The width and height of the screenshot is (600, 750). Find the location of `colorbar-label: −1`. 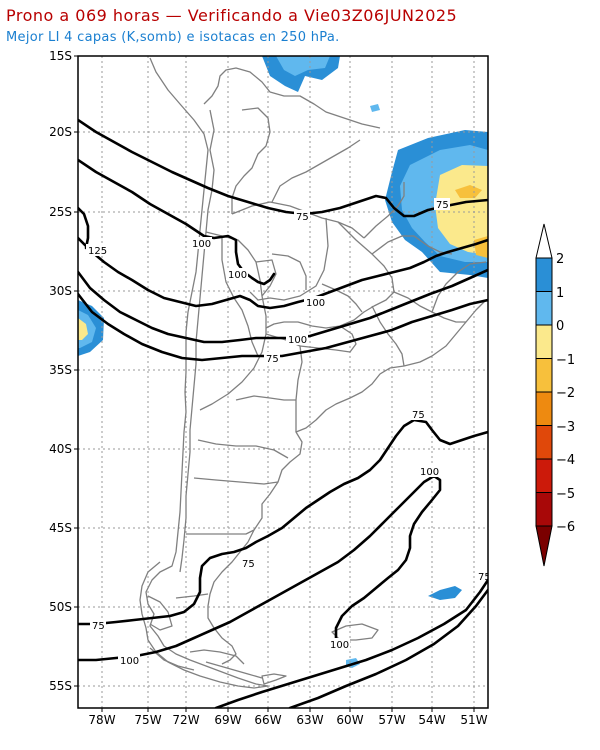

colorbar-label: −1 is located at coordinates (565, 360).